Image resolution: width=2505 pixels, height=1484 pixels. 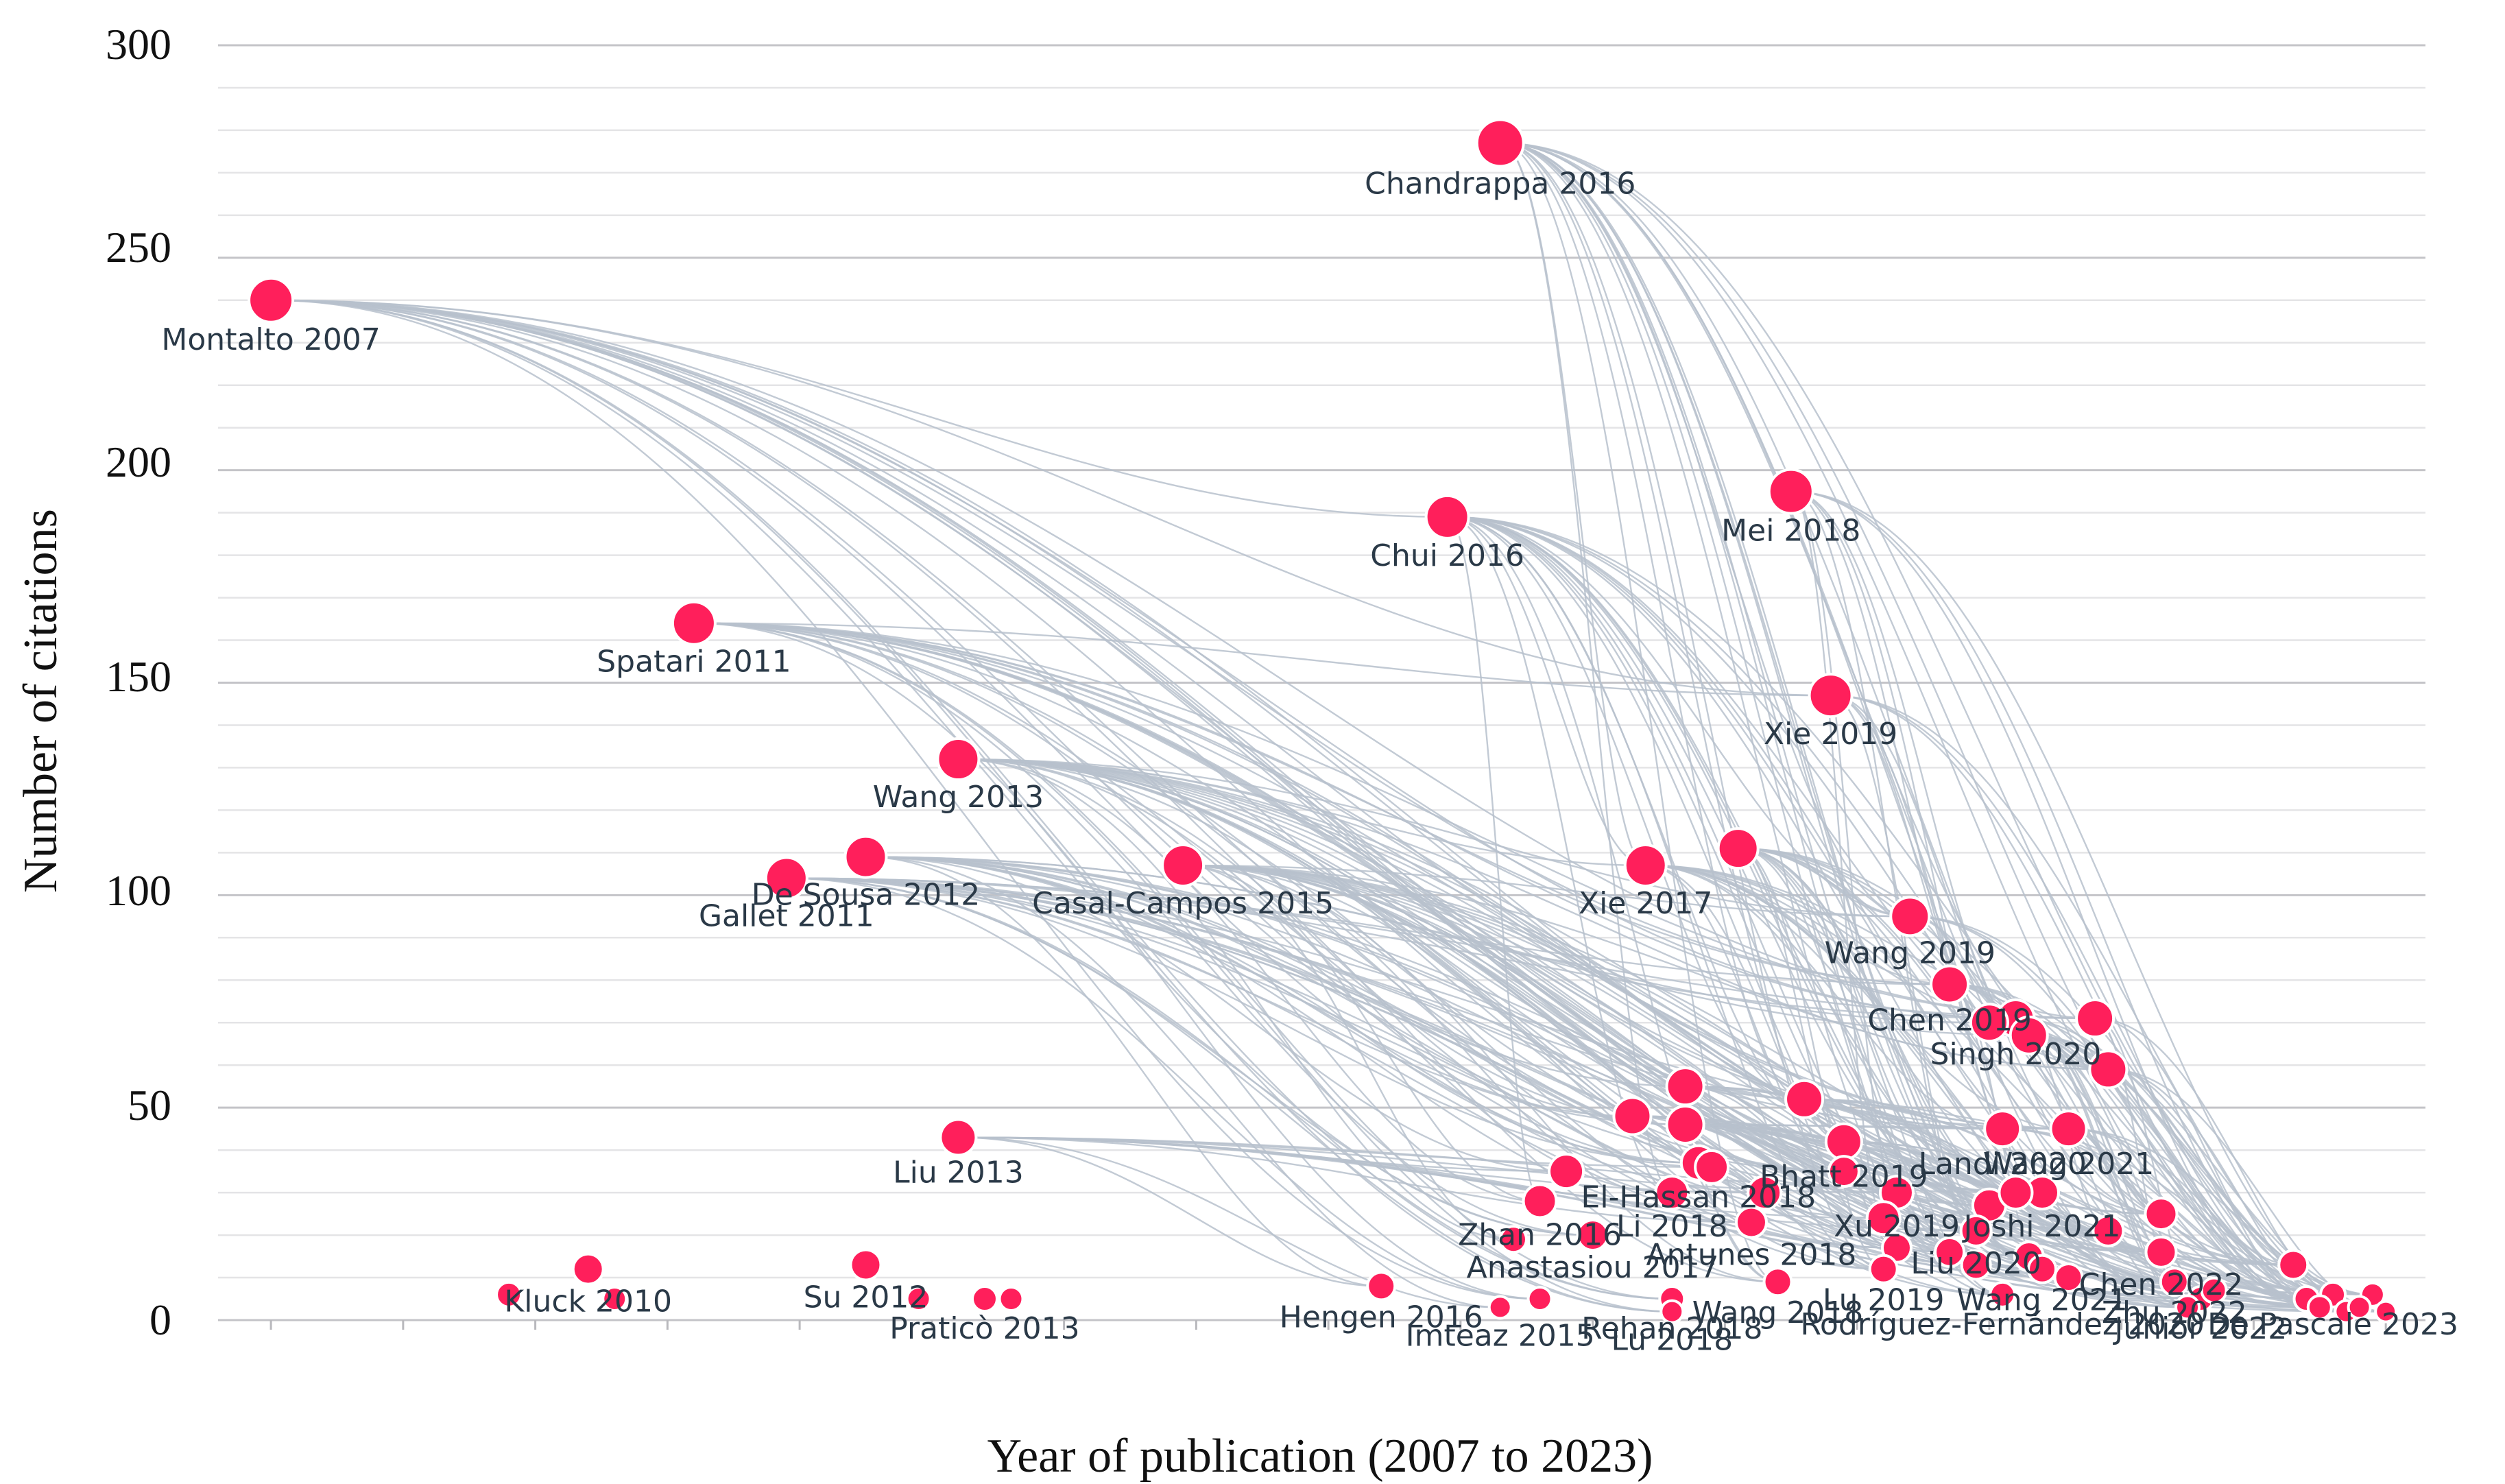 What do you see at coordinates (1790, 531) in the screenshot?
I see `publication-label: Mei 2018` at bounding box center [1790, 531].